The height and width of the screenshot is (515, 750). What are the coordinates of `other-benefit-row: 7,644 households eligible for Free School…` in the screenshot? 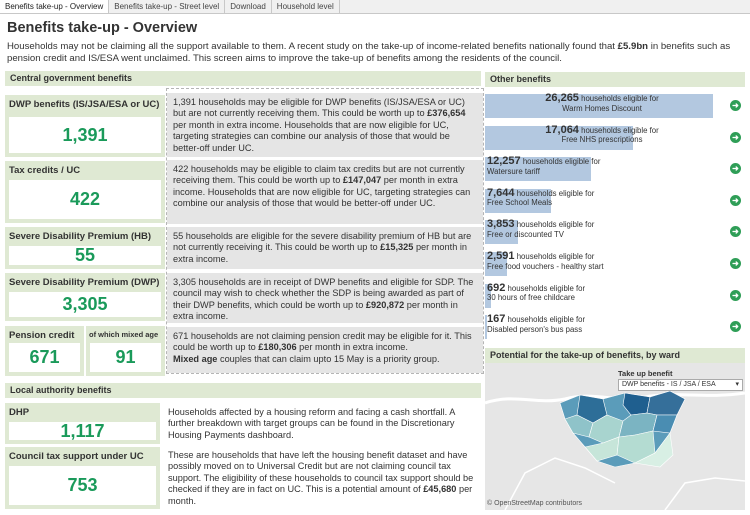 It's located at (615, 202).